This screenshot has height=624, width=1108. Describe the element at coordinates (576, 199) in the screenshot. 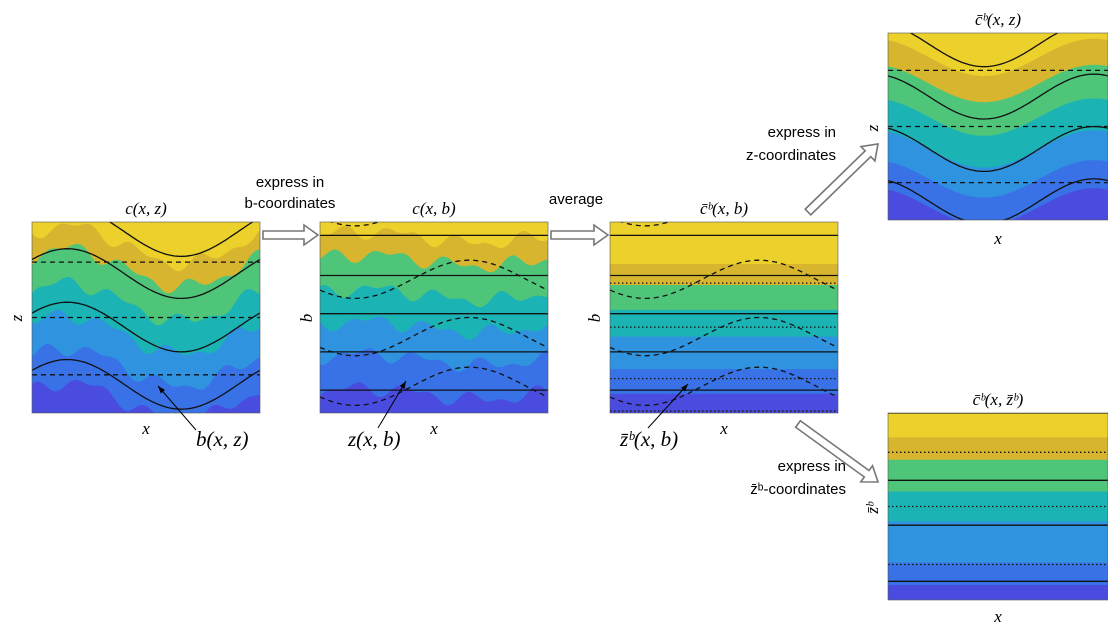

I see `arrow-label: average` at that location.